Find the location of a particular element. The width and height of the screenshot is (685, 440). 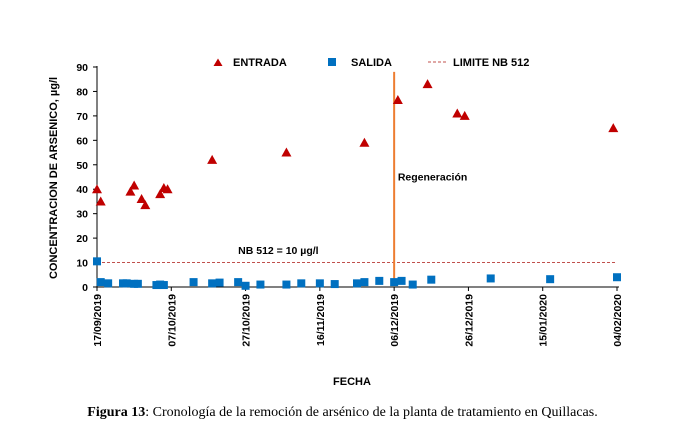

caption-label: Figura 13 is located at coordinates (116, 412).